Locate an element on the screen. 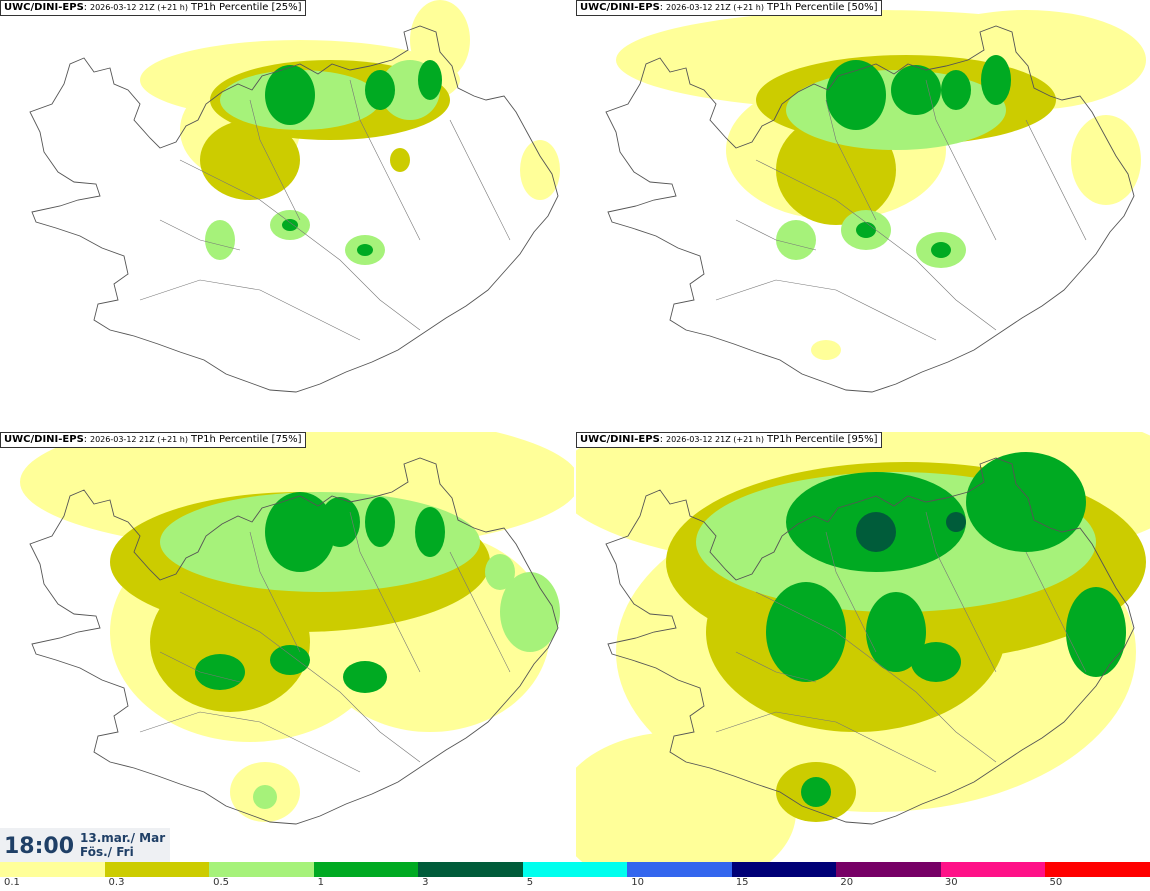  colorbar-tick-label: 0.3 is located at coordinates (116, 882).